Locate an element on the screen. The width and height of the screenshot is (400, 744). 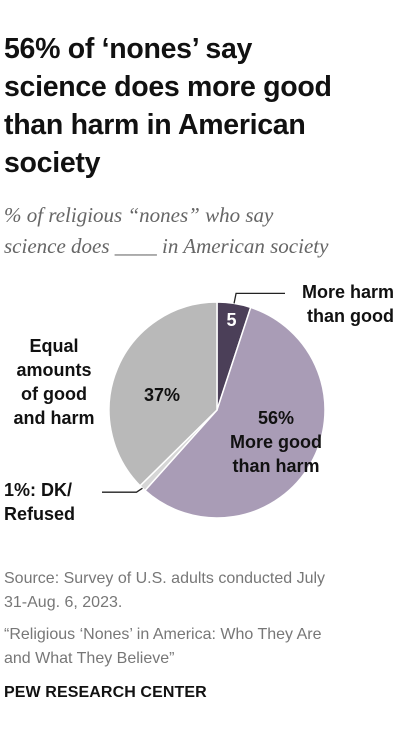
report-line: and What They Believe” is located at coordinates (89, 658).